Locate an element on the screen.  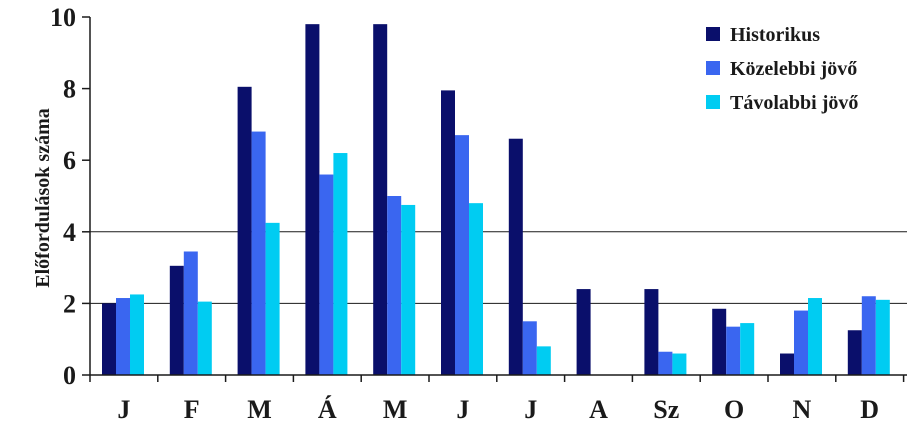
y-tick-label: 8 is located at coordinates (69, 89).